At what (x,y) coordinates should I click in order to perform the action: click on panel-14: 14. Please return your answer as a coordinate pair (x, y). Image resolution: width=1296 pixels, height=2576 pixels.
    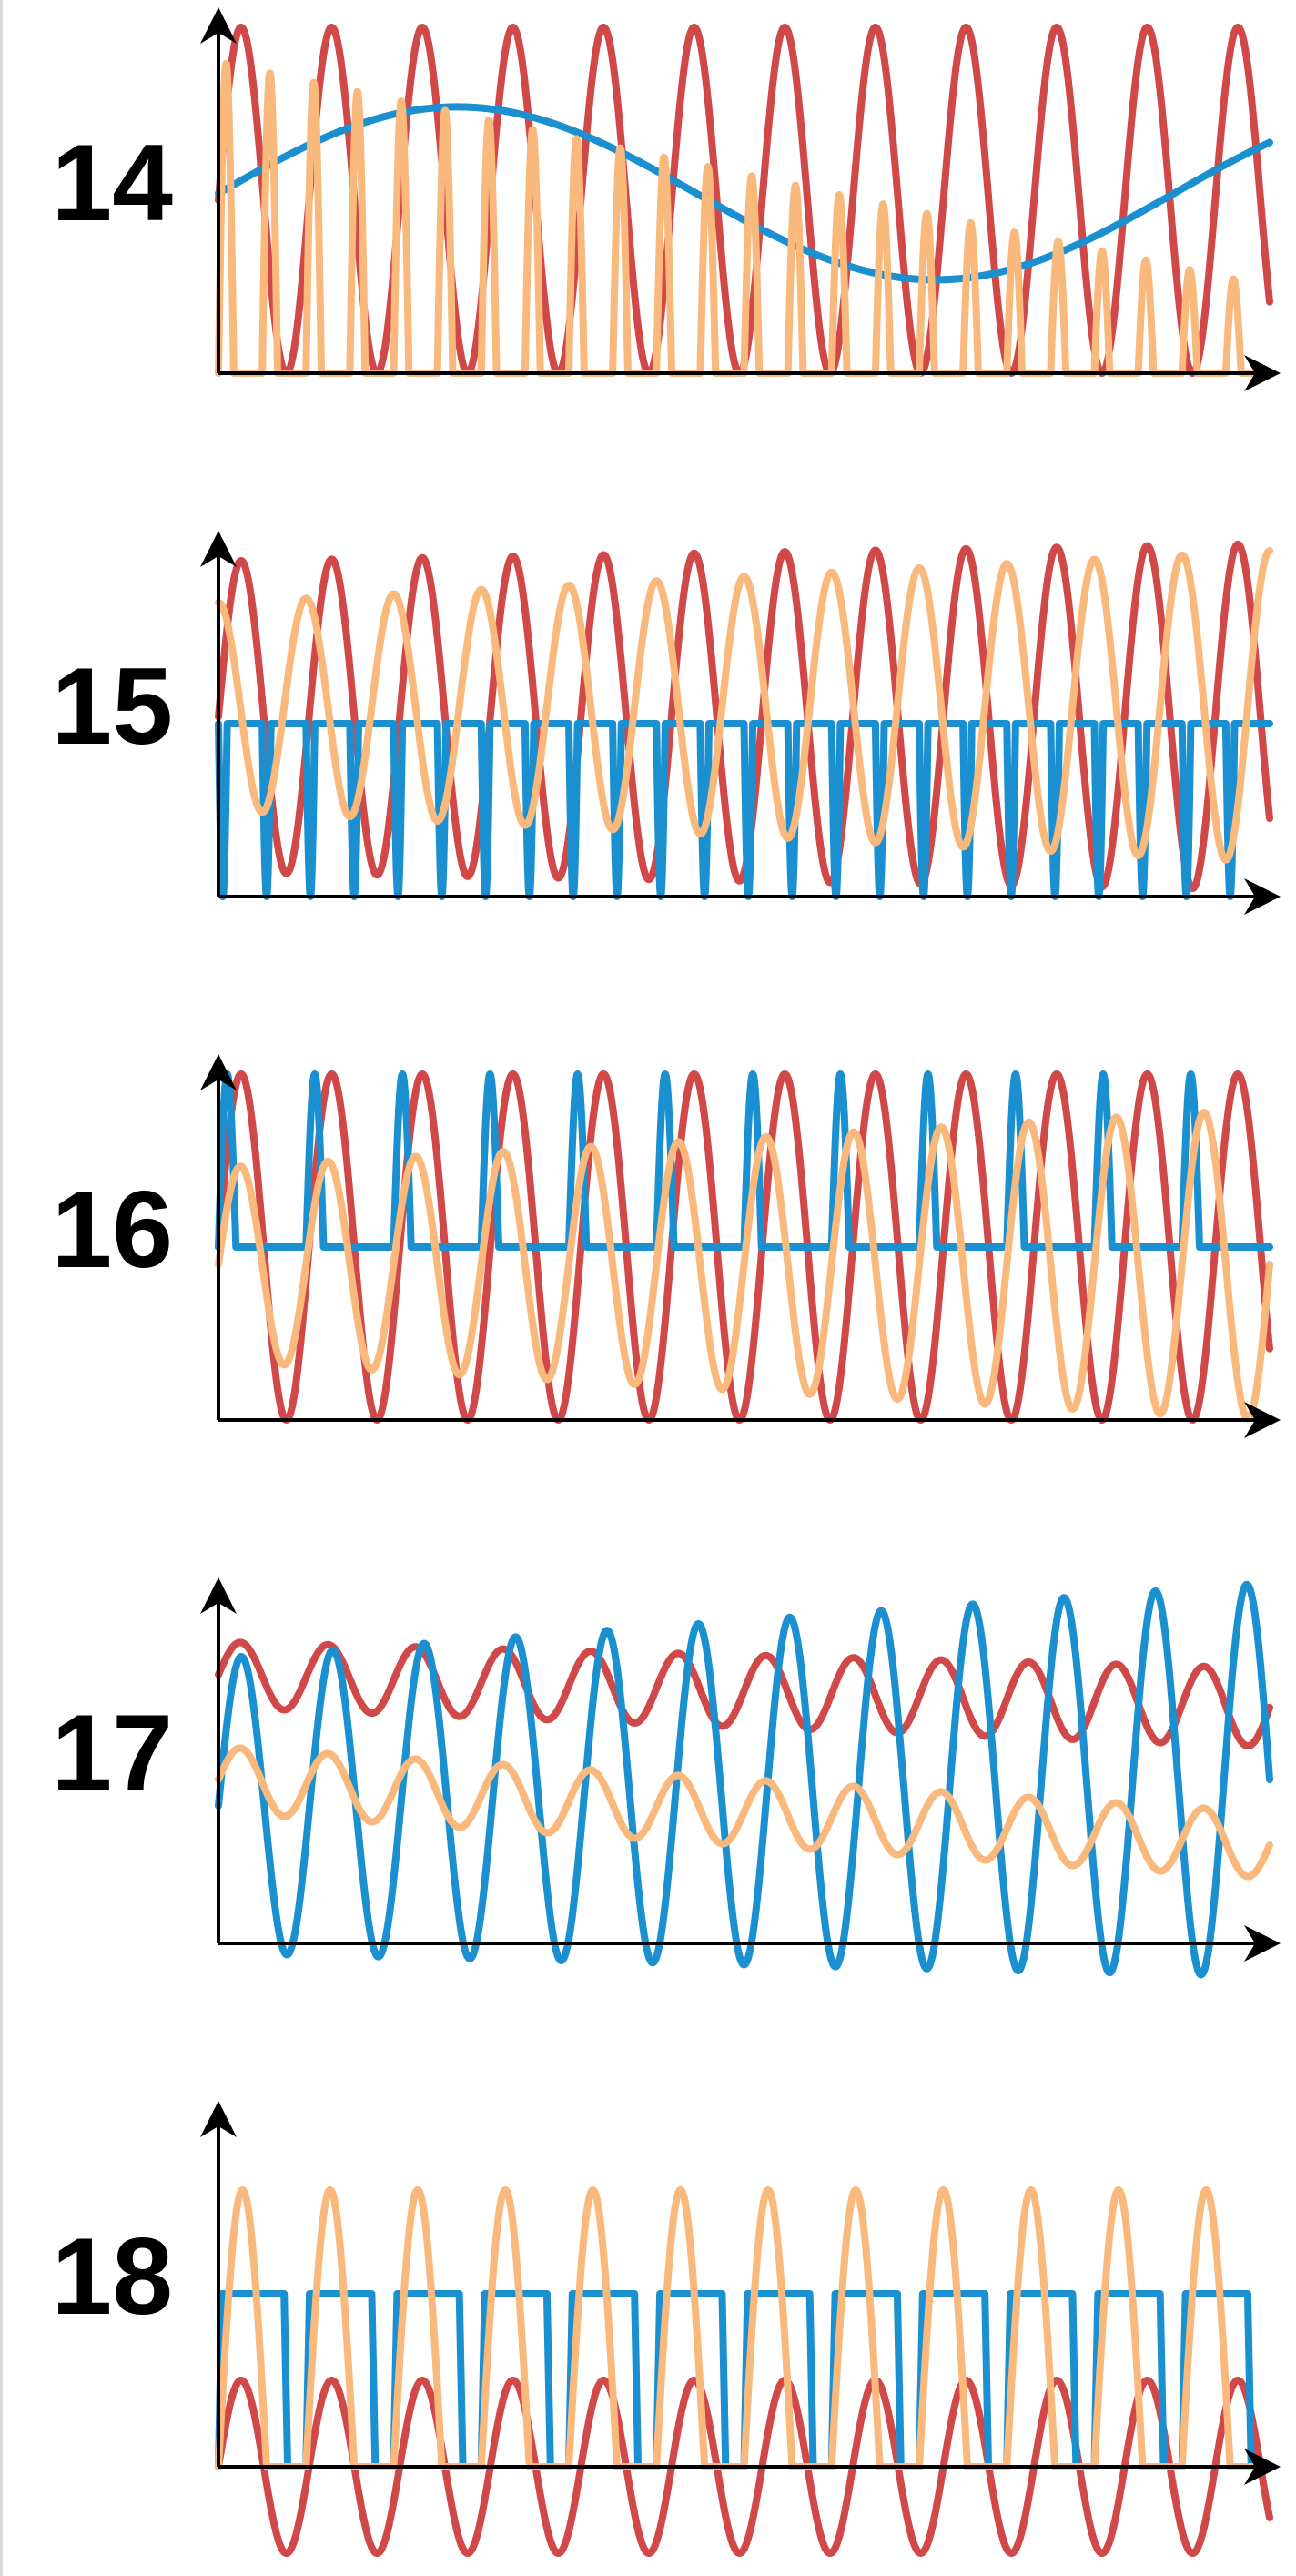
    Looking at the image, I should click on (666, 199).